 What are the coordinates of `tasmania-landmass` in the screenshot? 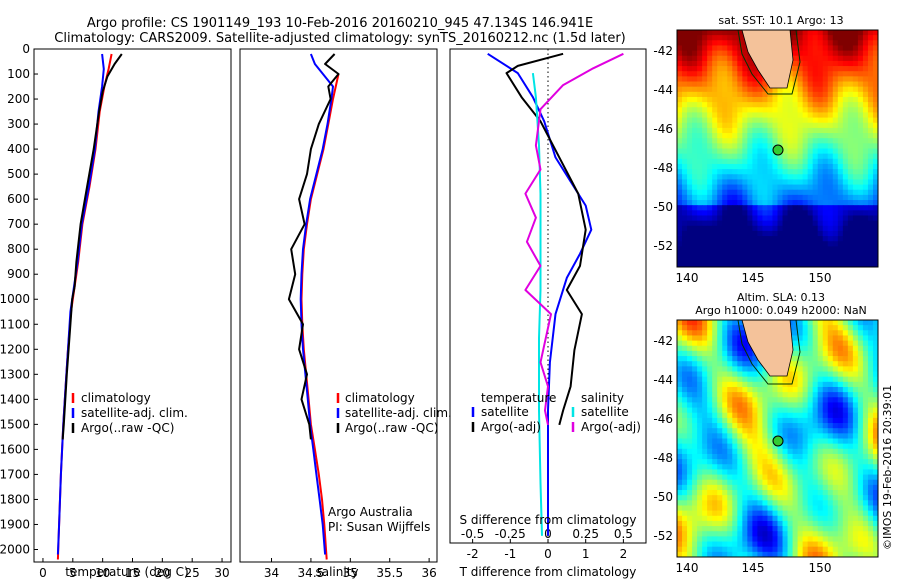 It's located at (767, 59).